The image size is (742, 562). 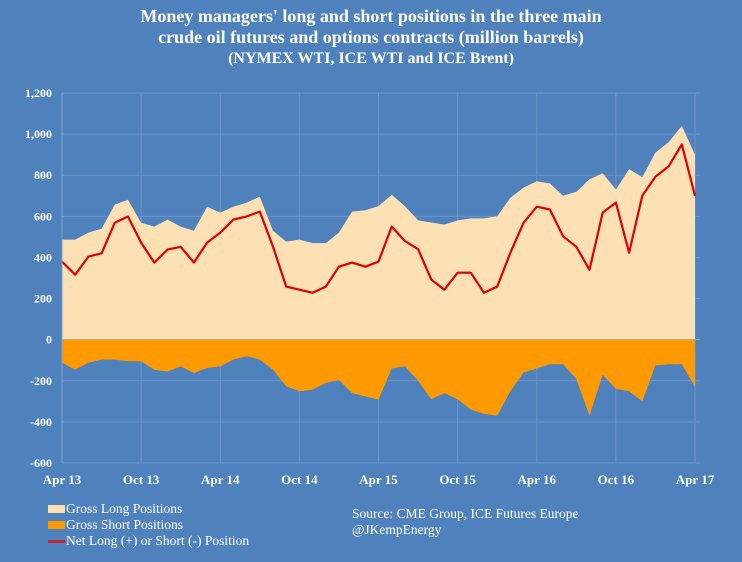 I want to click on legend-label-short: Gross Short Positions, so click(x=125, y=524).